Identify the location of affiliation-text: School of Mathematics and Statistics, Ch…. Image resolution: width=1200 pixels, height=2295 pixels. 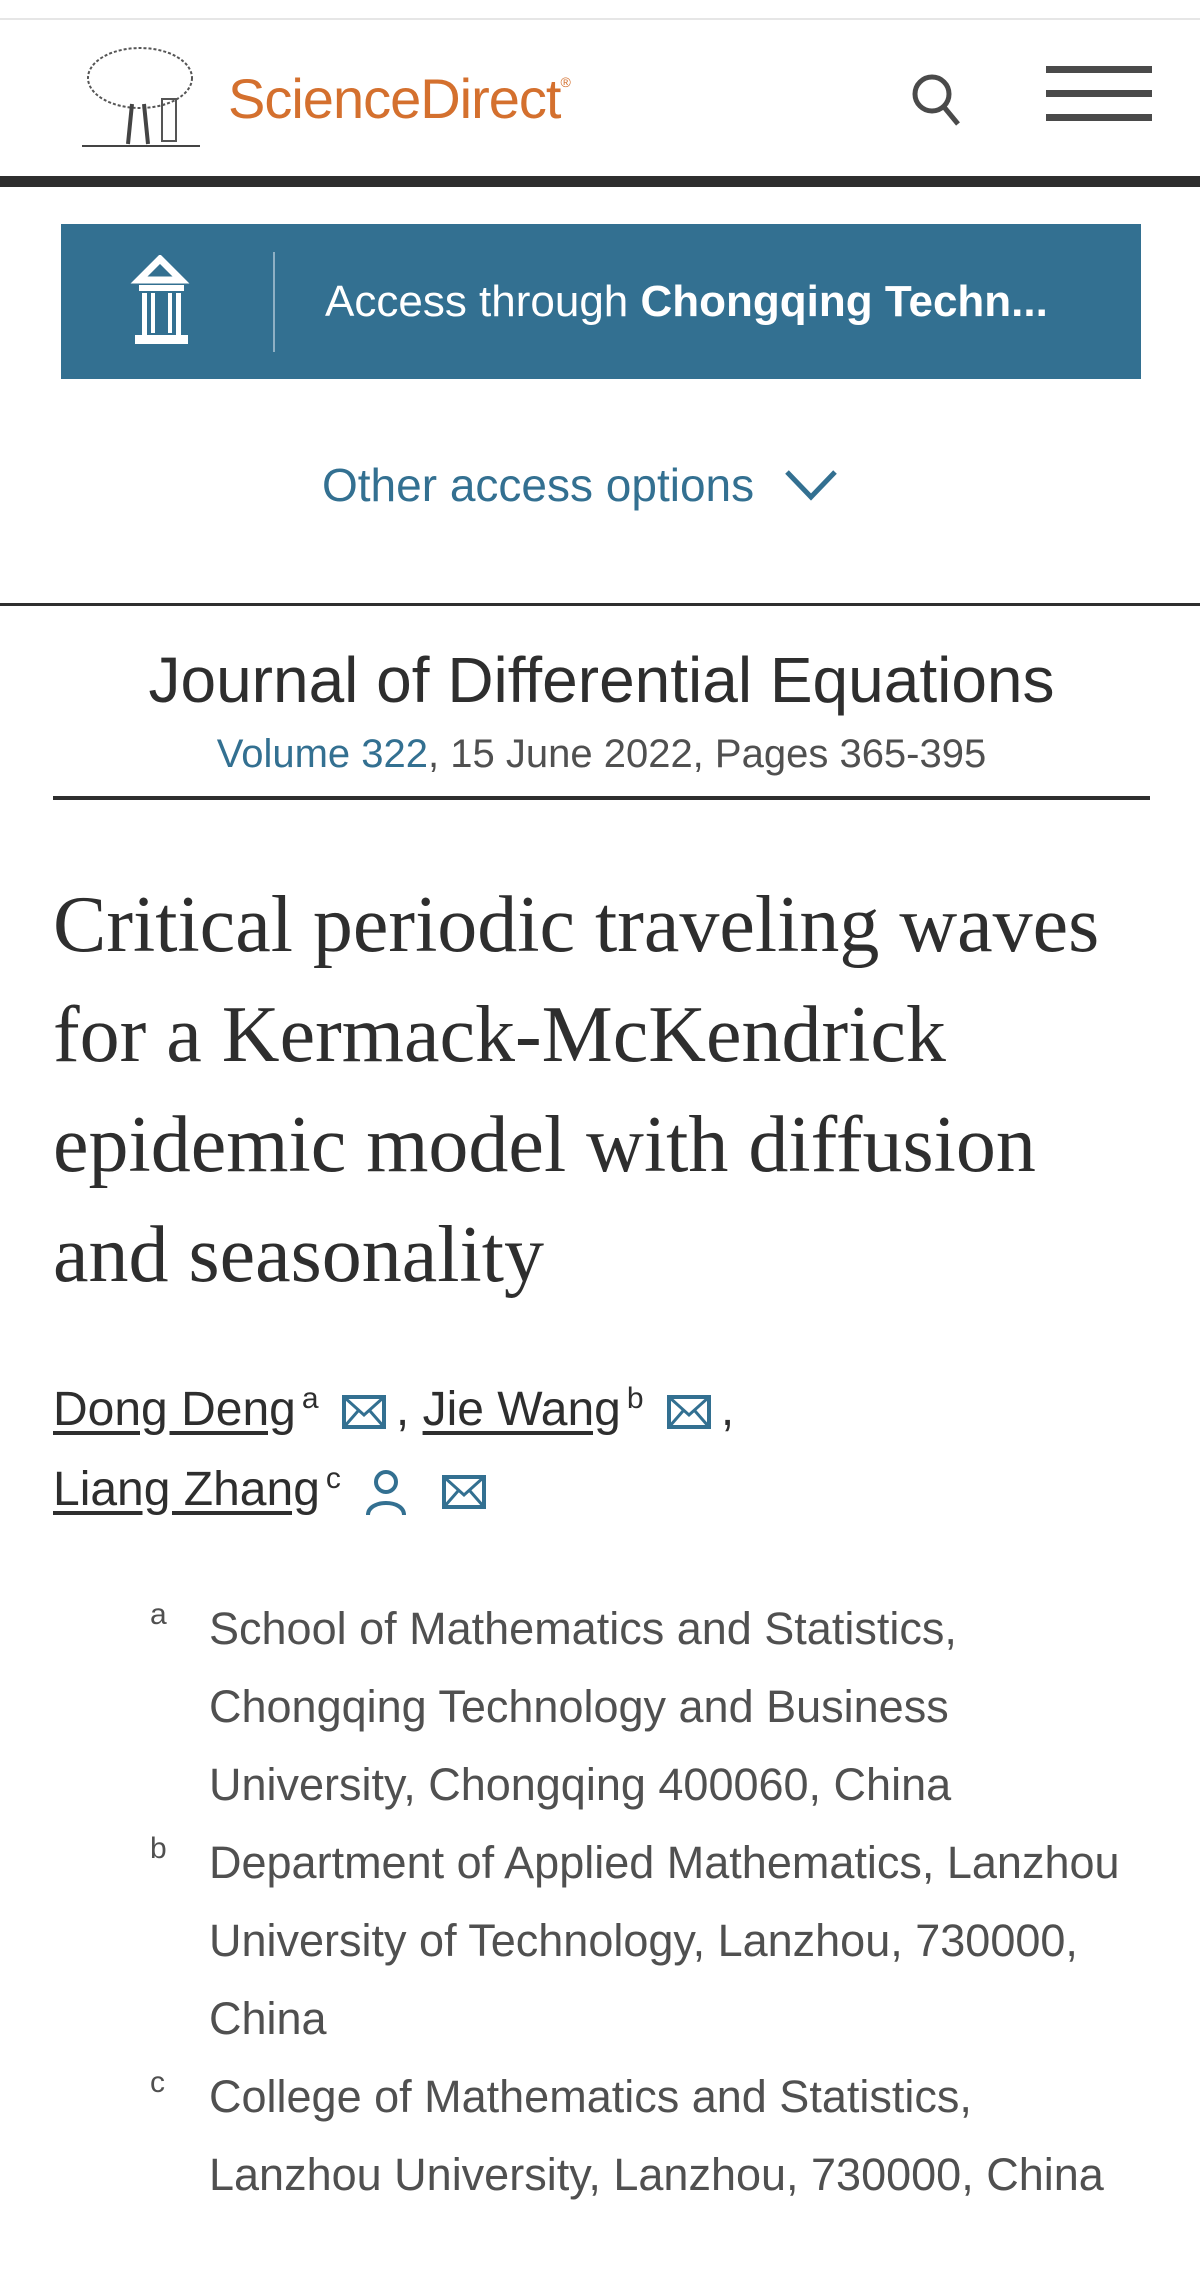
(583, 1706).